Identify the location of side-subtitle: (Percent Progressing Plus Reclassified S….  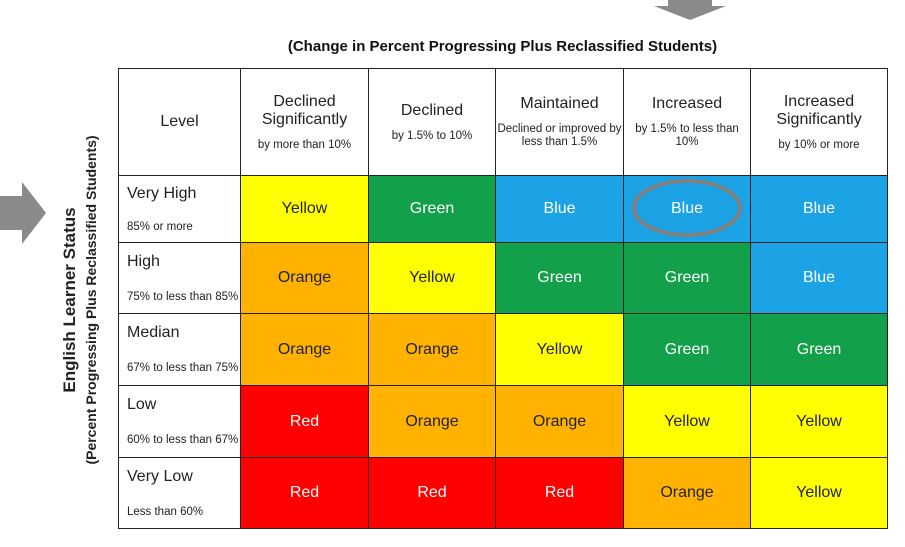
(91, 299).